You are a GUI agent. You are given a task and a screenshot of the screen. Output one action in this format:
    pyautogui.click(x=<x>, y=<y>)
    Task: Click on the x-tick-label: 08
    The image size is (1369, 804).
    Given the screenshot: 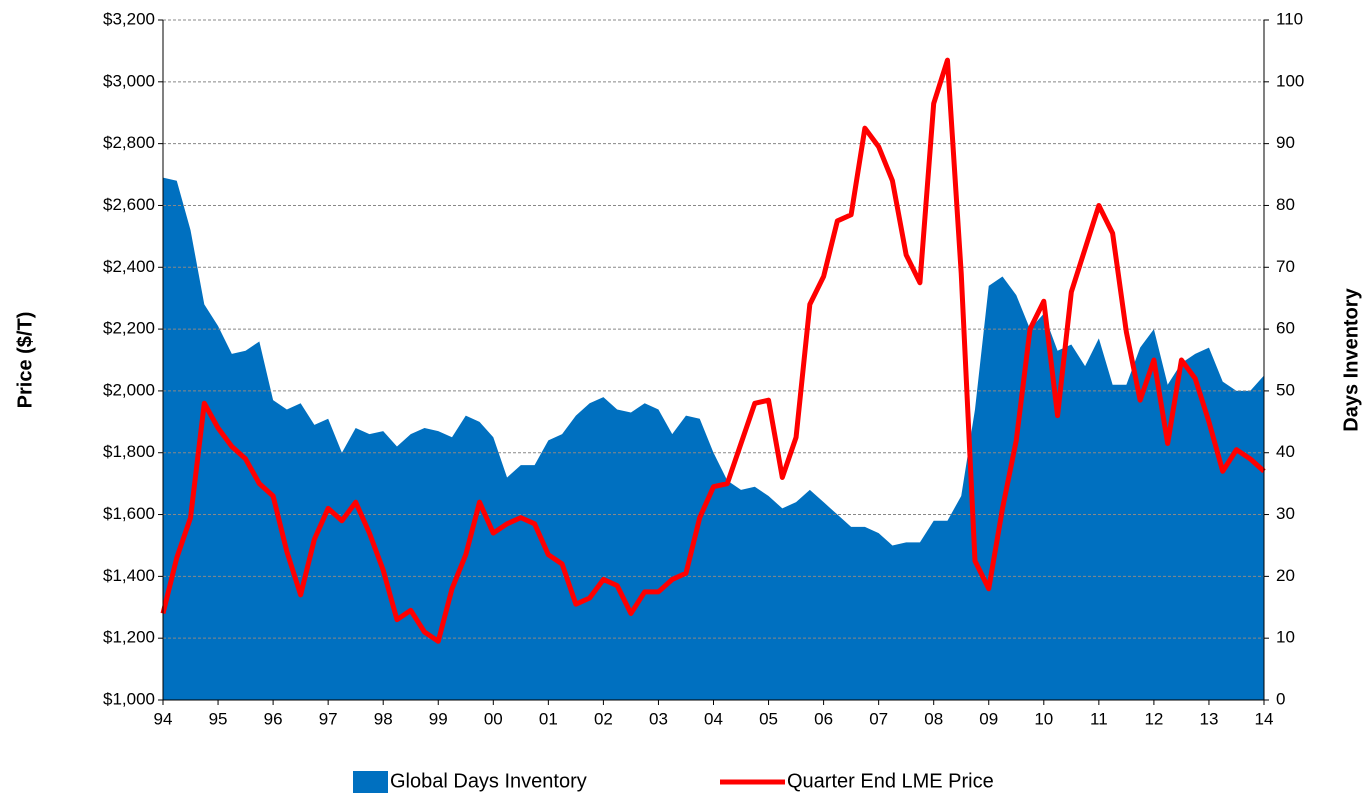 What is the action you would take?
    pyautogui.click(x=933, y=718)
    